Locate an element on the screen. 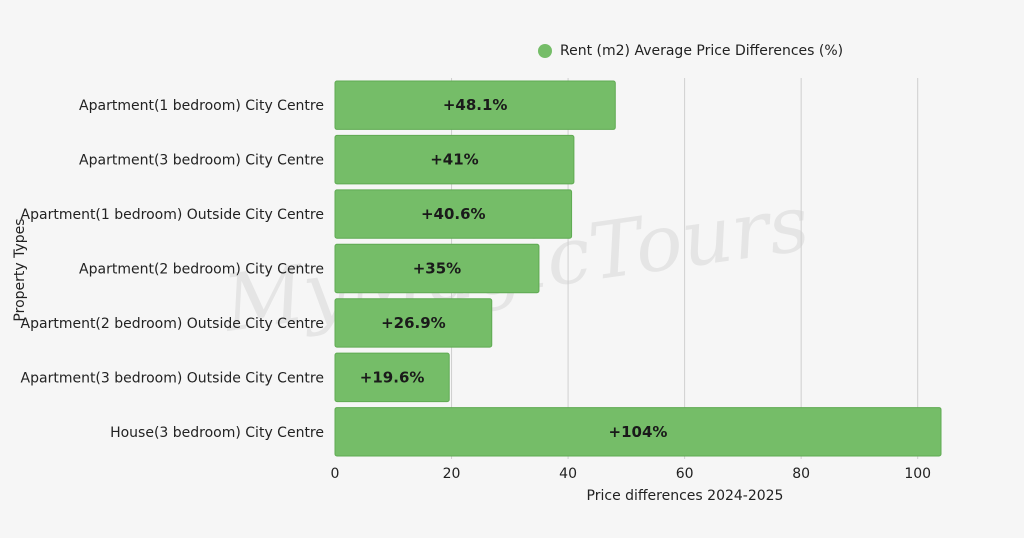 The image size is (1024, 538). category-label-3: Apartment(2 bedroom) City Centre is located at coordinates (201, 270).